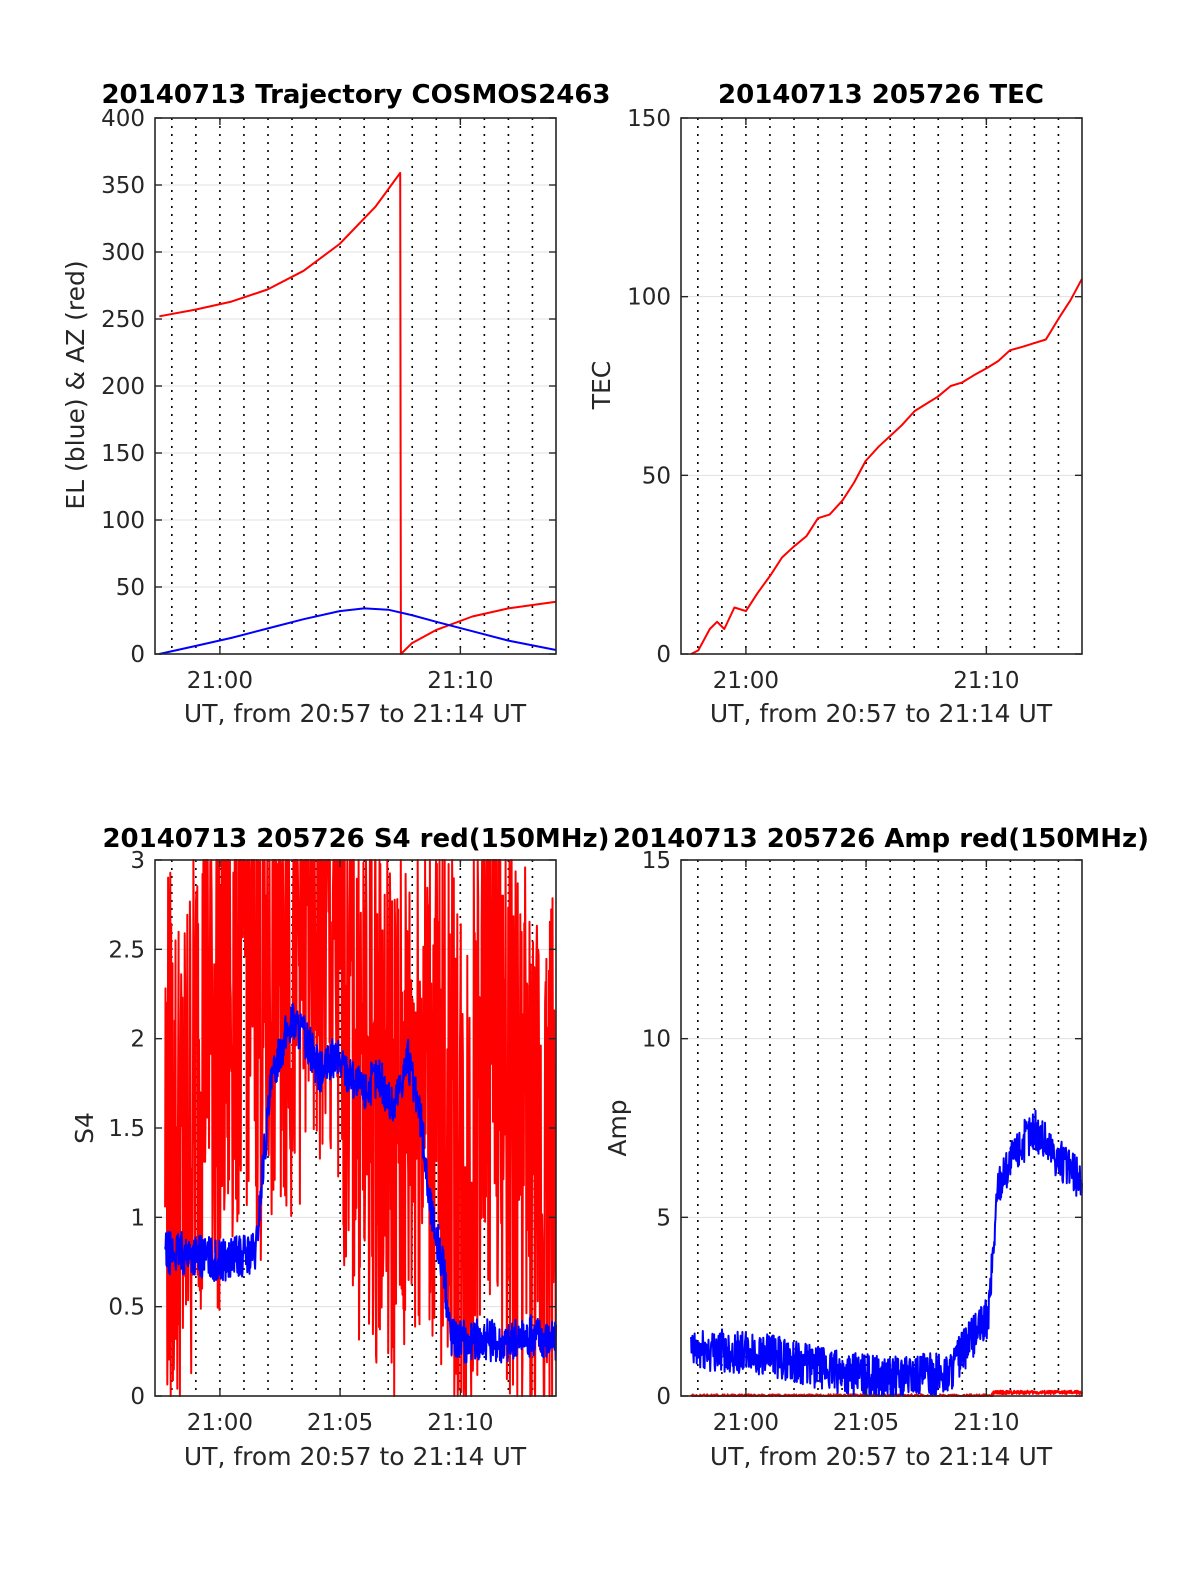  I want to click on panel-title-amp: 20140713 205726 Amp red(150MHz), so click(881, 839).